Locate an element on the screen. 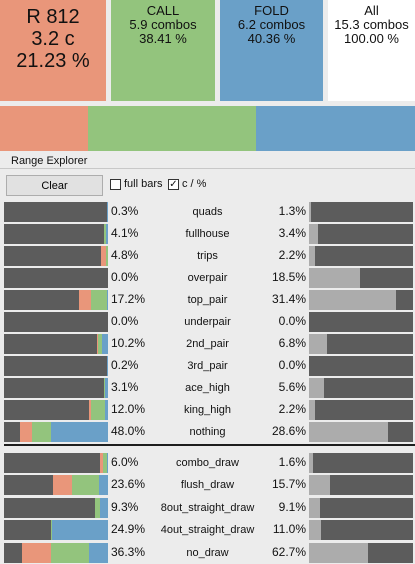 The height and width of the screenshot is (564, 415). fold-action-label: FOLD is located at coordinates (271, 10).